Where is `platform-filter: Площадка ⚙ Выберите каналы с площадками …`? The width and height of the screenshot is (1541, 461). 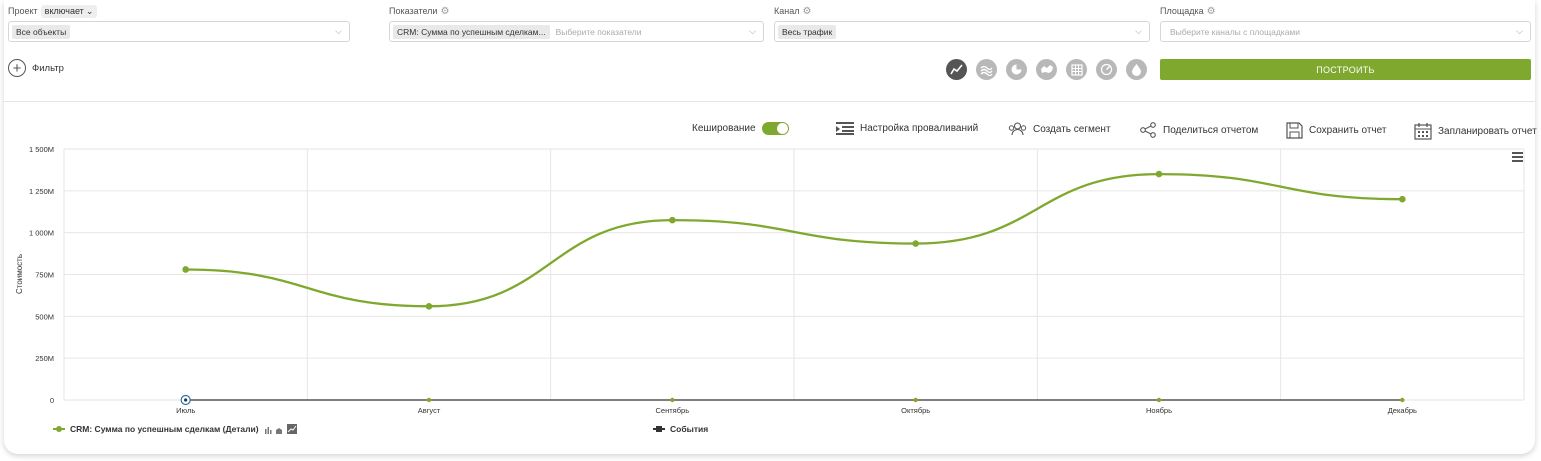
platform-filter: Площадка ⚙ Выберите каналы с площадками … is located at coordinates (1345, 23).